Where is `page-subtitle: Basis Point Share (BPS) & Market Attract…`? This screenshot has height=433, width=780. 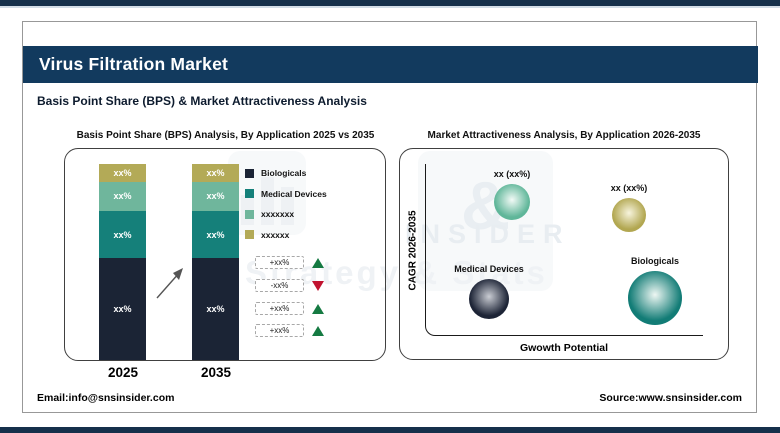
page-subtitle: Basis Point Share (BPS) & Market Attract… is located at coordinates (202, 101).